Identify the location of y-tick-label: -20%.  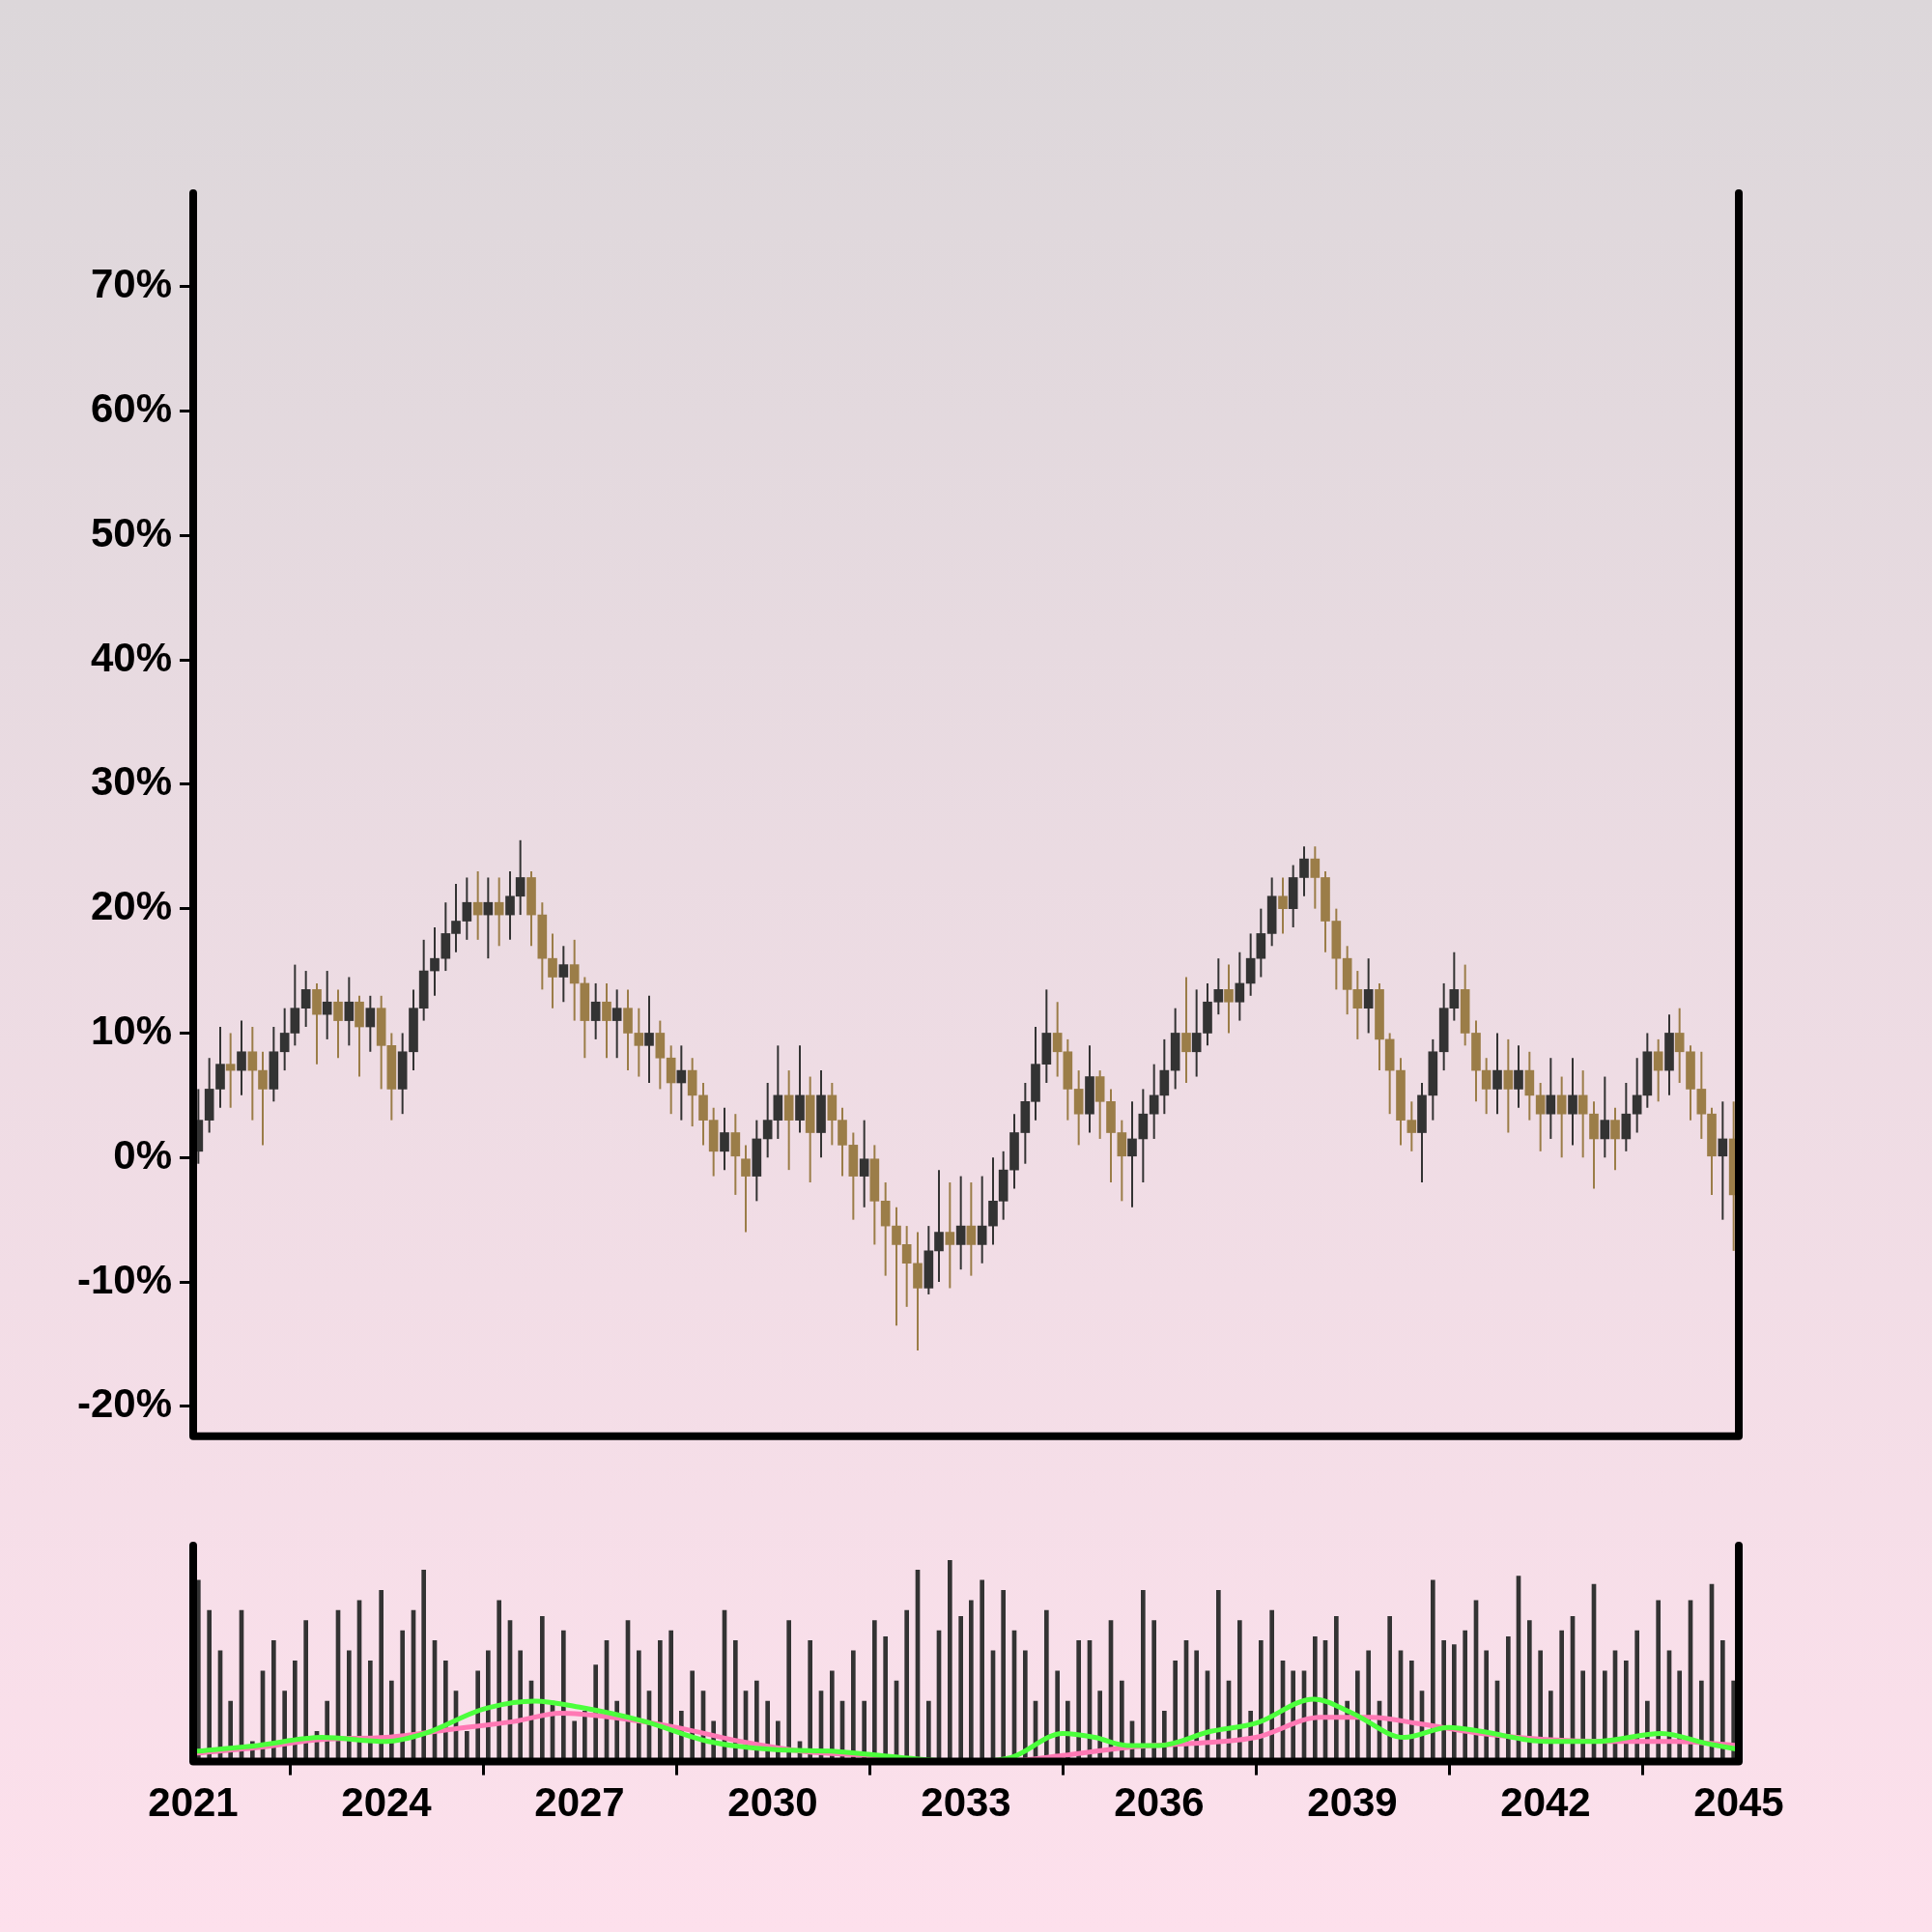
(124, 1403).